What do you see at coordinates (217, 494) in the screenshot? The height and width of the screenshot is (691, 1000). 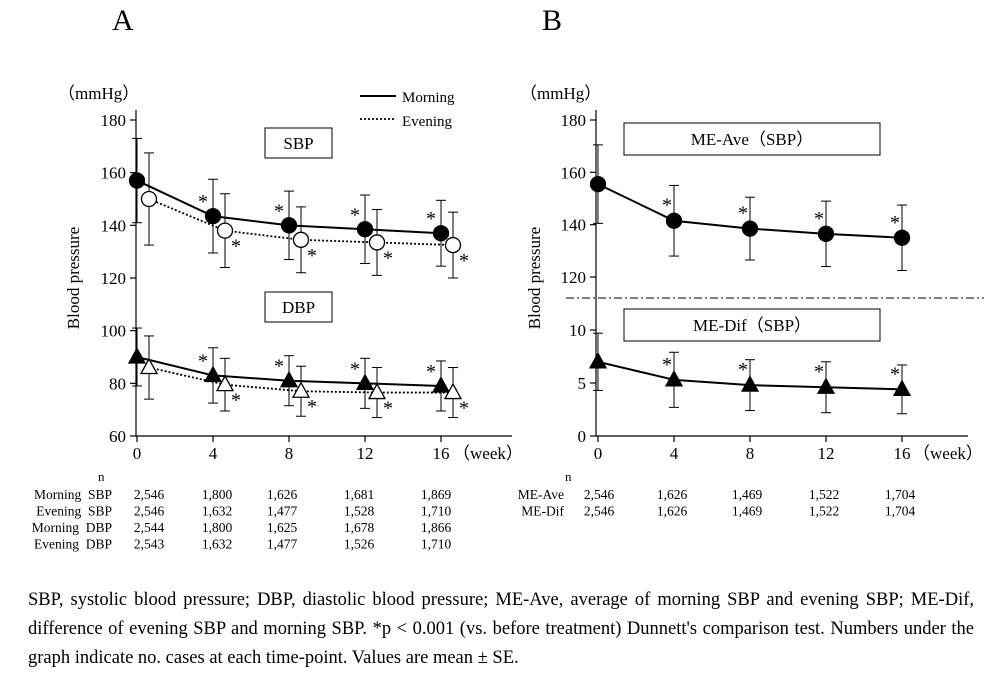 I see `n-table-cell: 1,800` at bounding box center [217, 494].